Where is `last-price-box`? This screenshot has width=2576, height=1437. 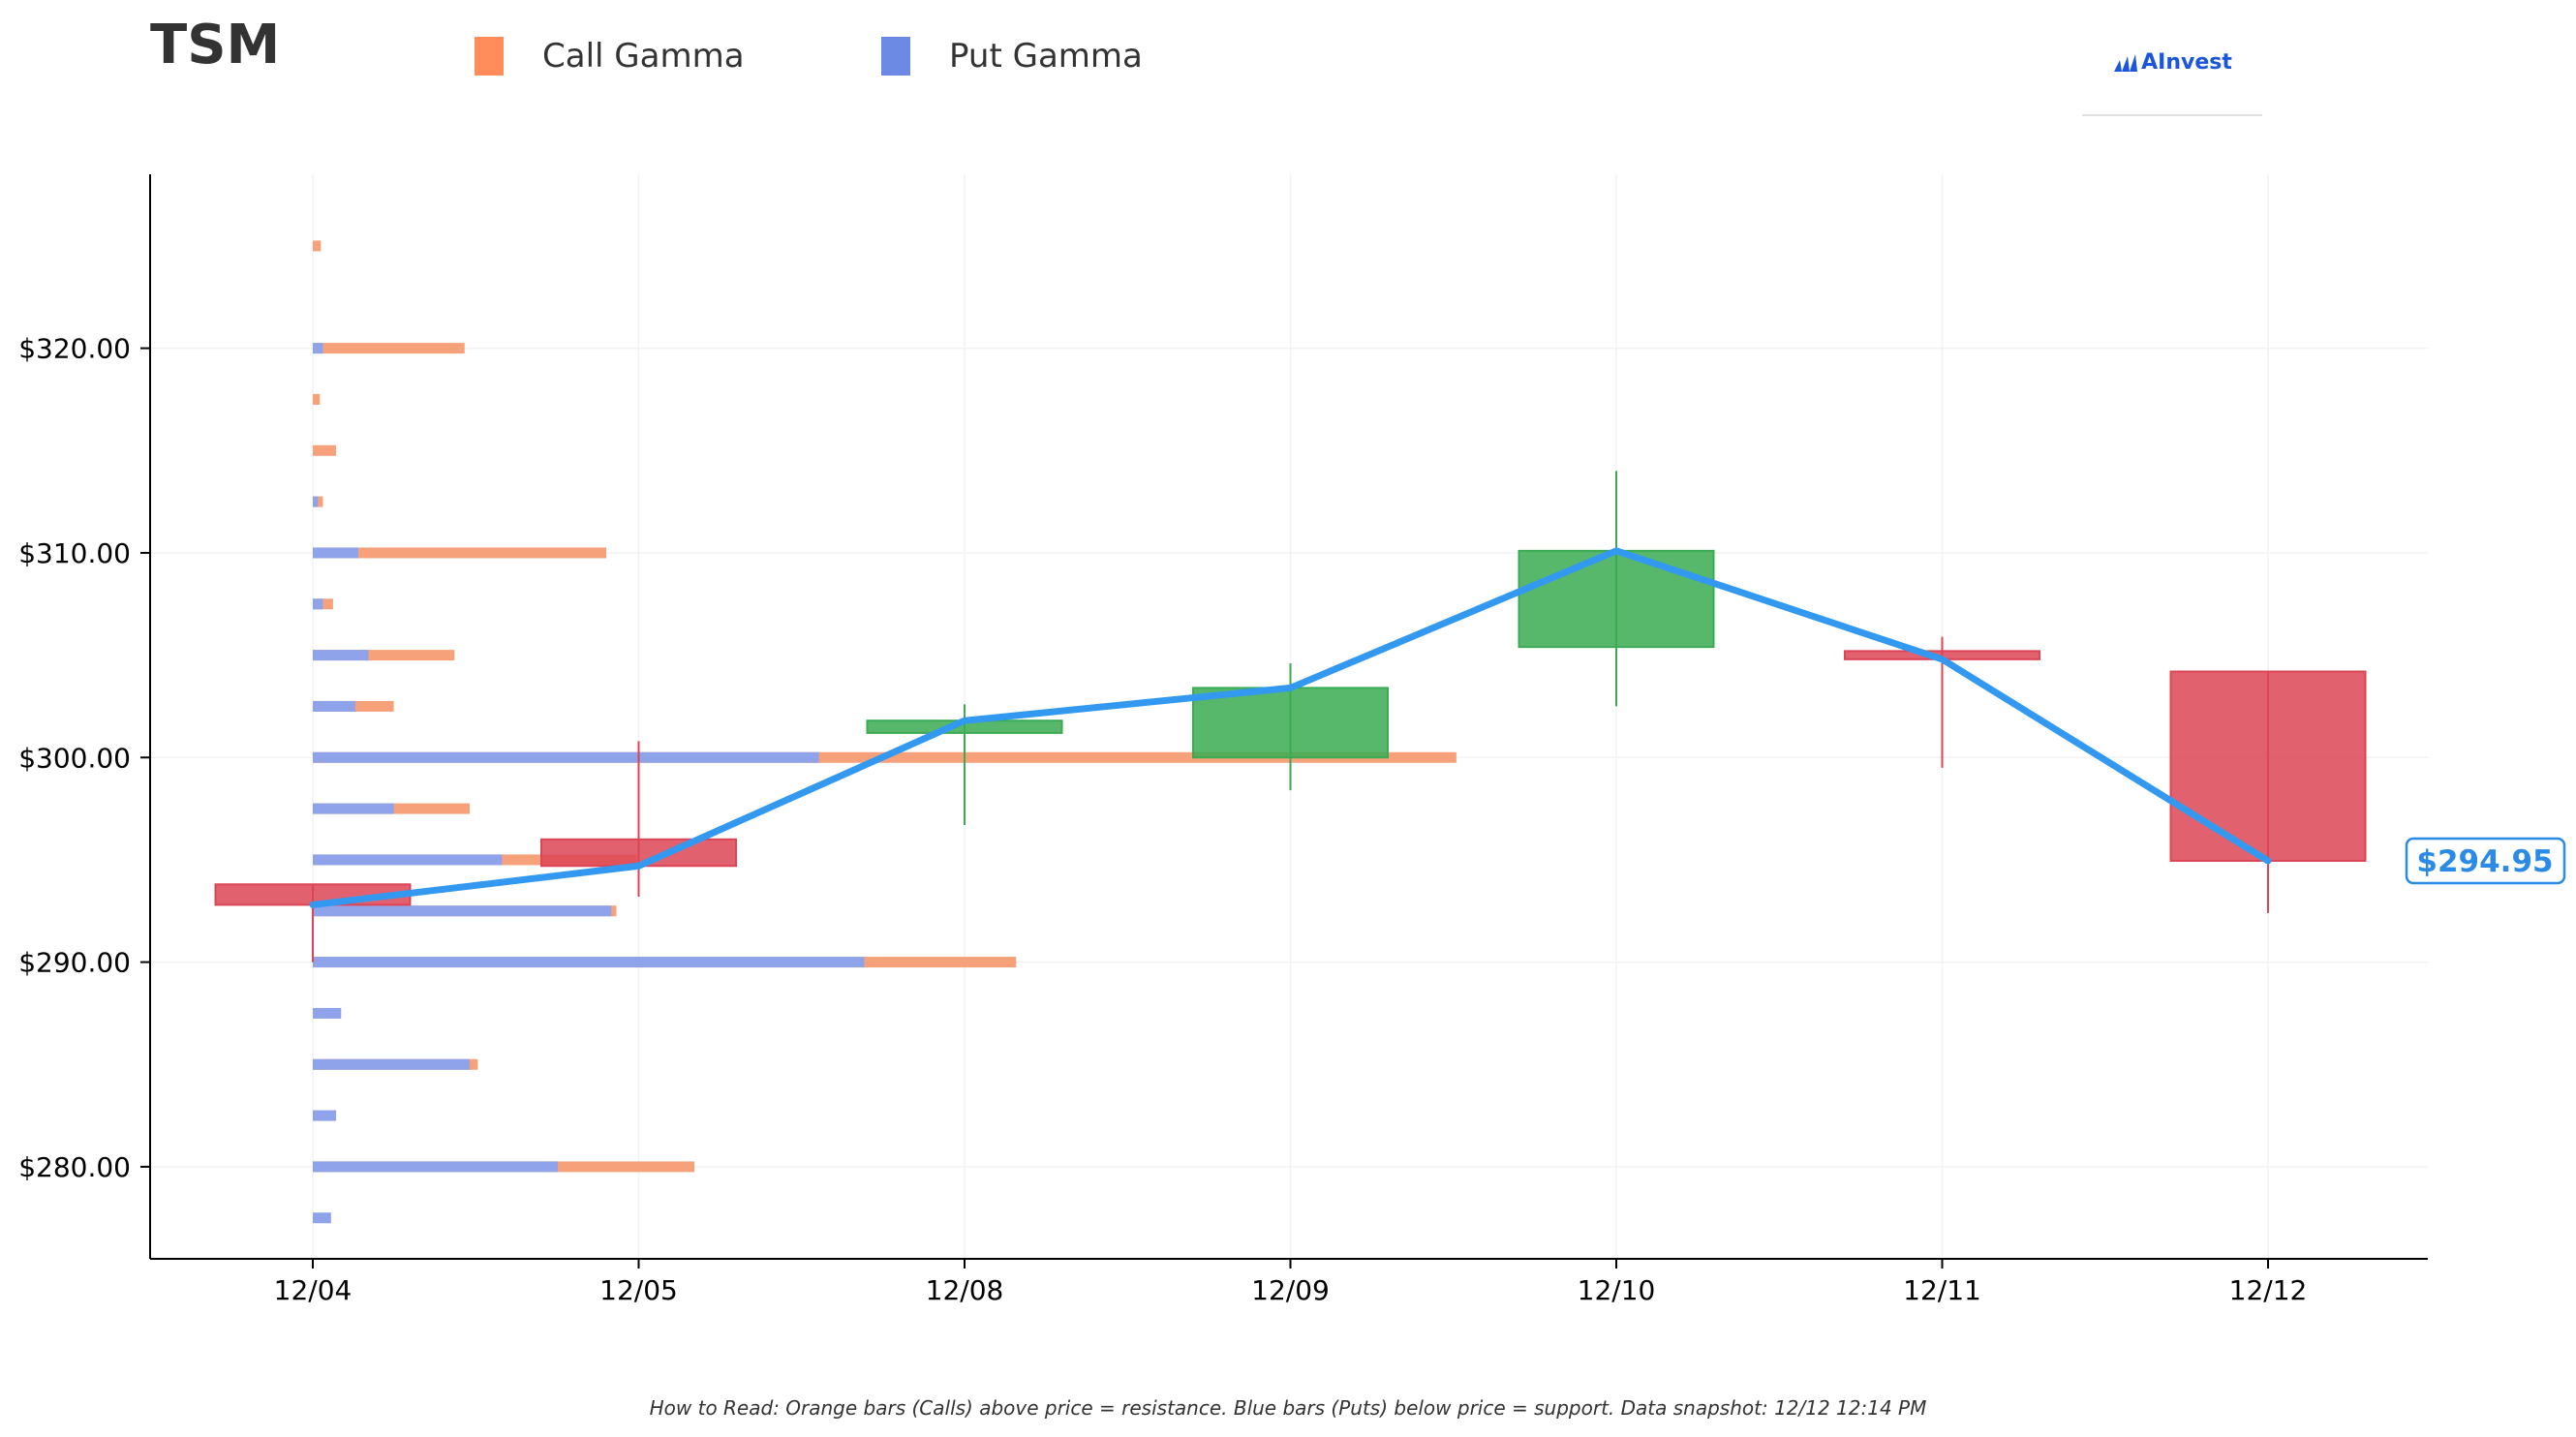 last-price-box is located at coordinates (2485, 861).